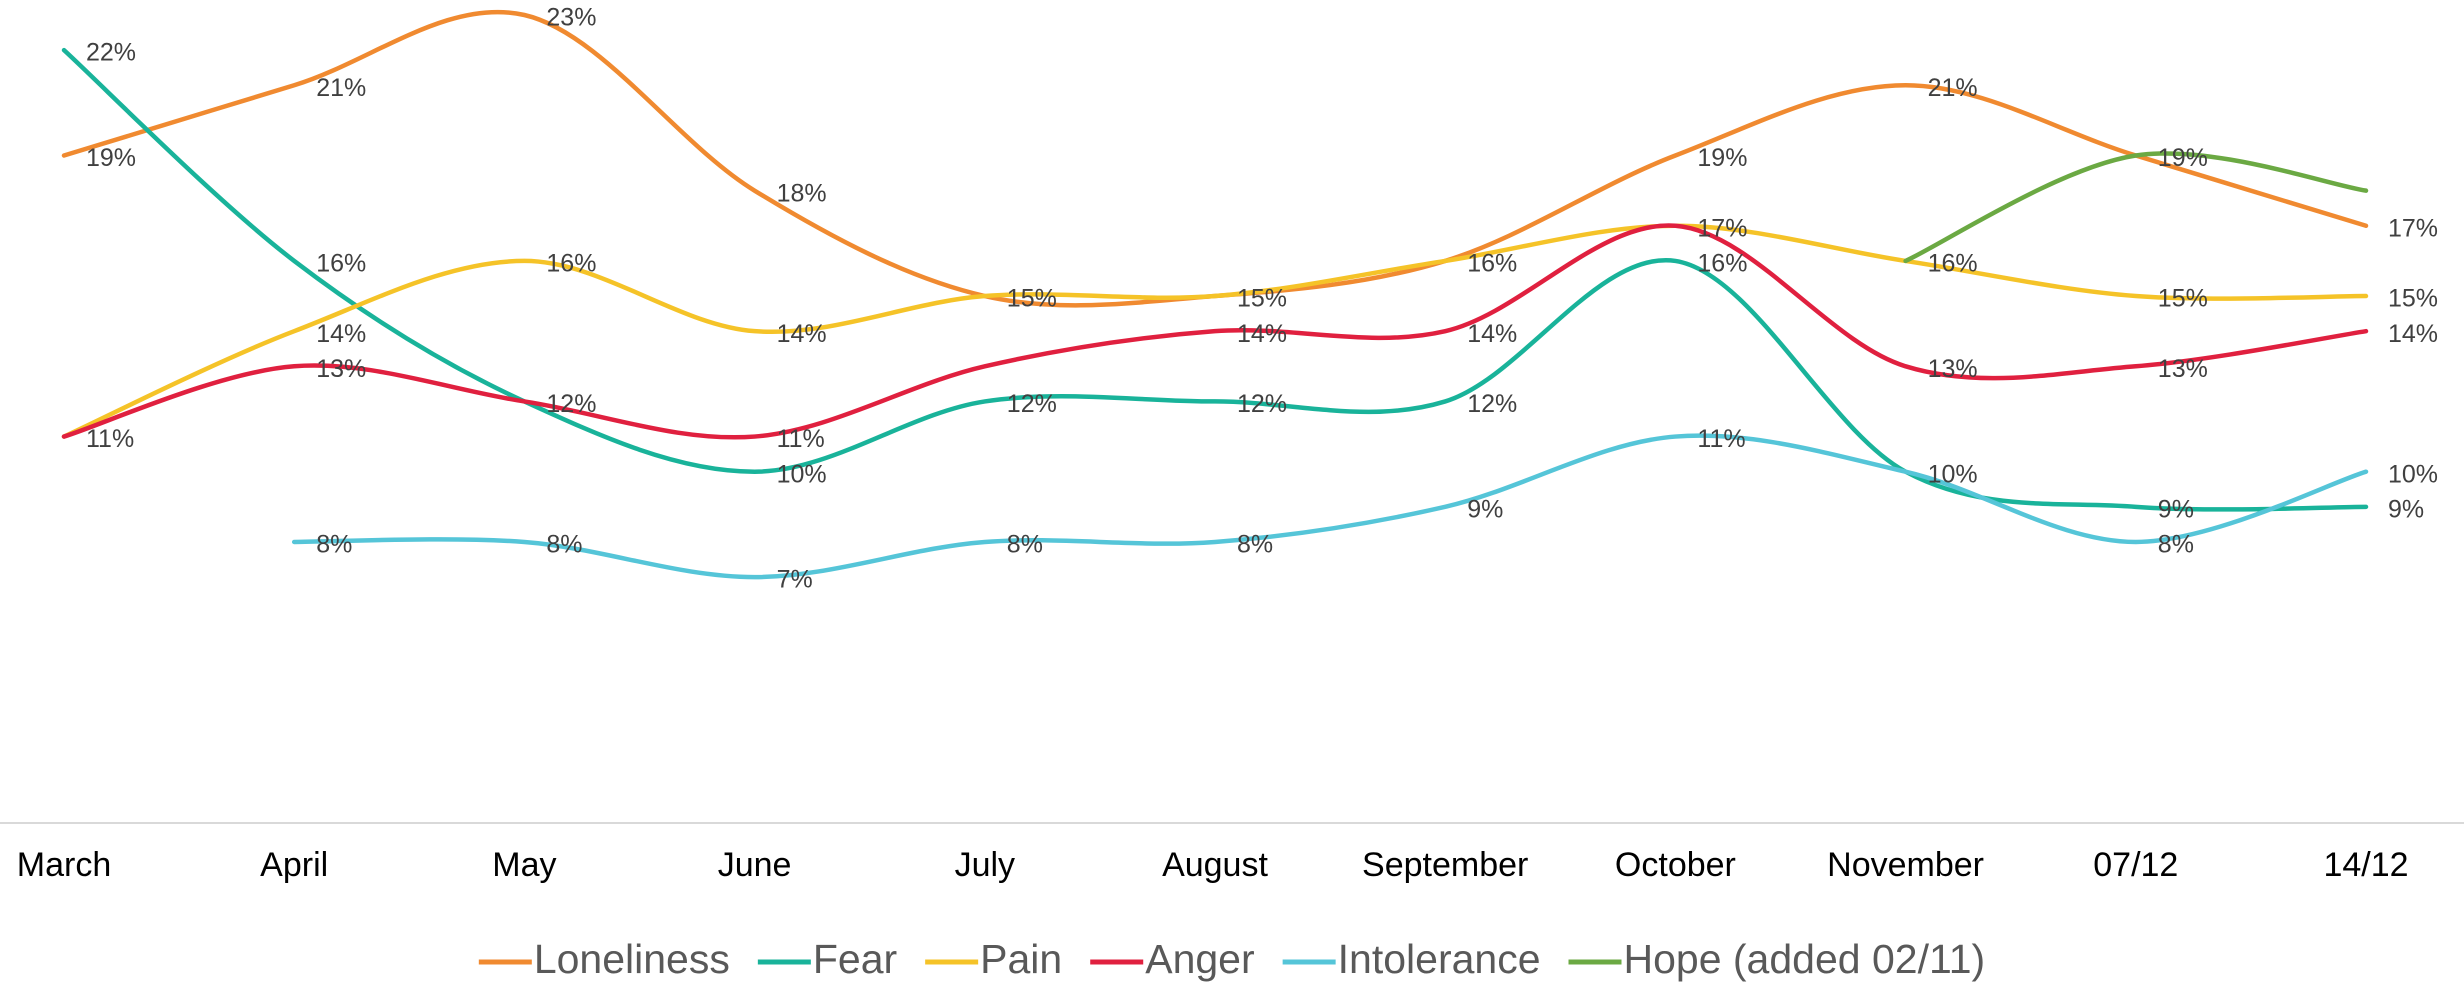  Describe the element at coordinates (795, 580) in the screenshot. I see `data-label: 7%` at that location.